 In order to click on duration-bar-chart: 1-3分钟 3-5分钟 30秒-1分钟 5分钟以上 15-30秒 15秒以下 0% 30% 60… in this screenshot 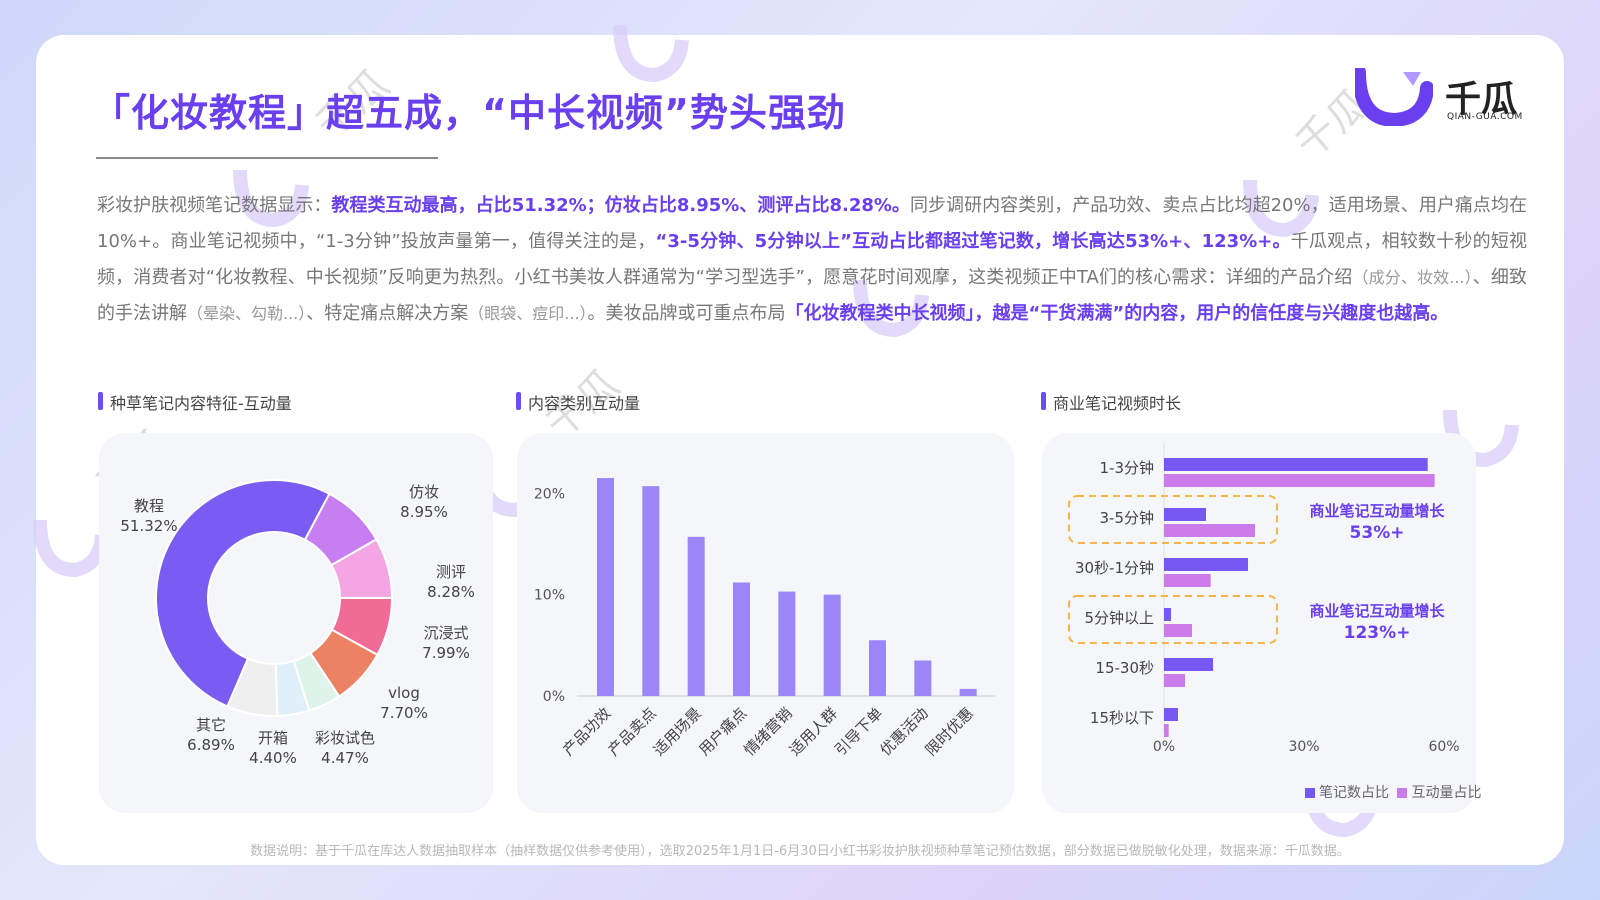, I will do `click(1264, 599)`.